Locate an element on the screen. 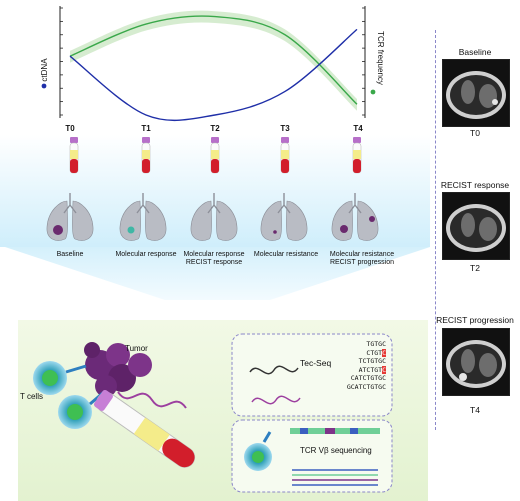 This screenshot has width=520, height=501. sequence-line-6: GCATCTGTGC is located at coordinates (366, 386).